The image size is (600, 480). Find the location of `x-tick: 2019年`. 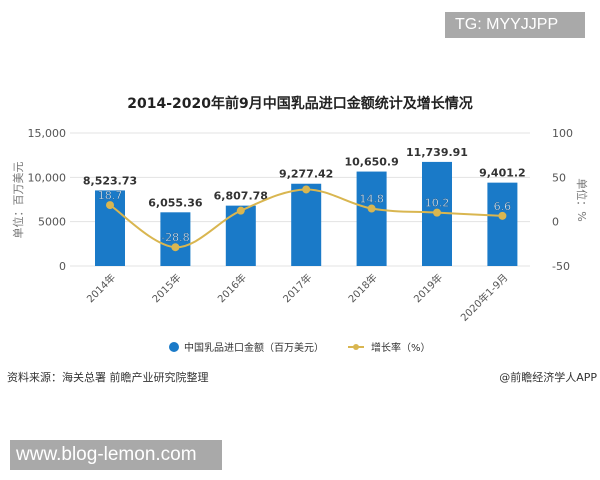

x-tick: 2019年 is located at coordinates (428, 288).